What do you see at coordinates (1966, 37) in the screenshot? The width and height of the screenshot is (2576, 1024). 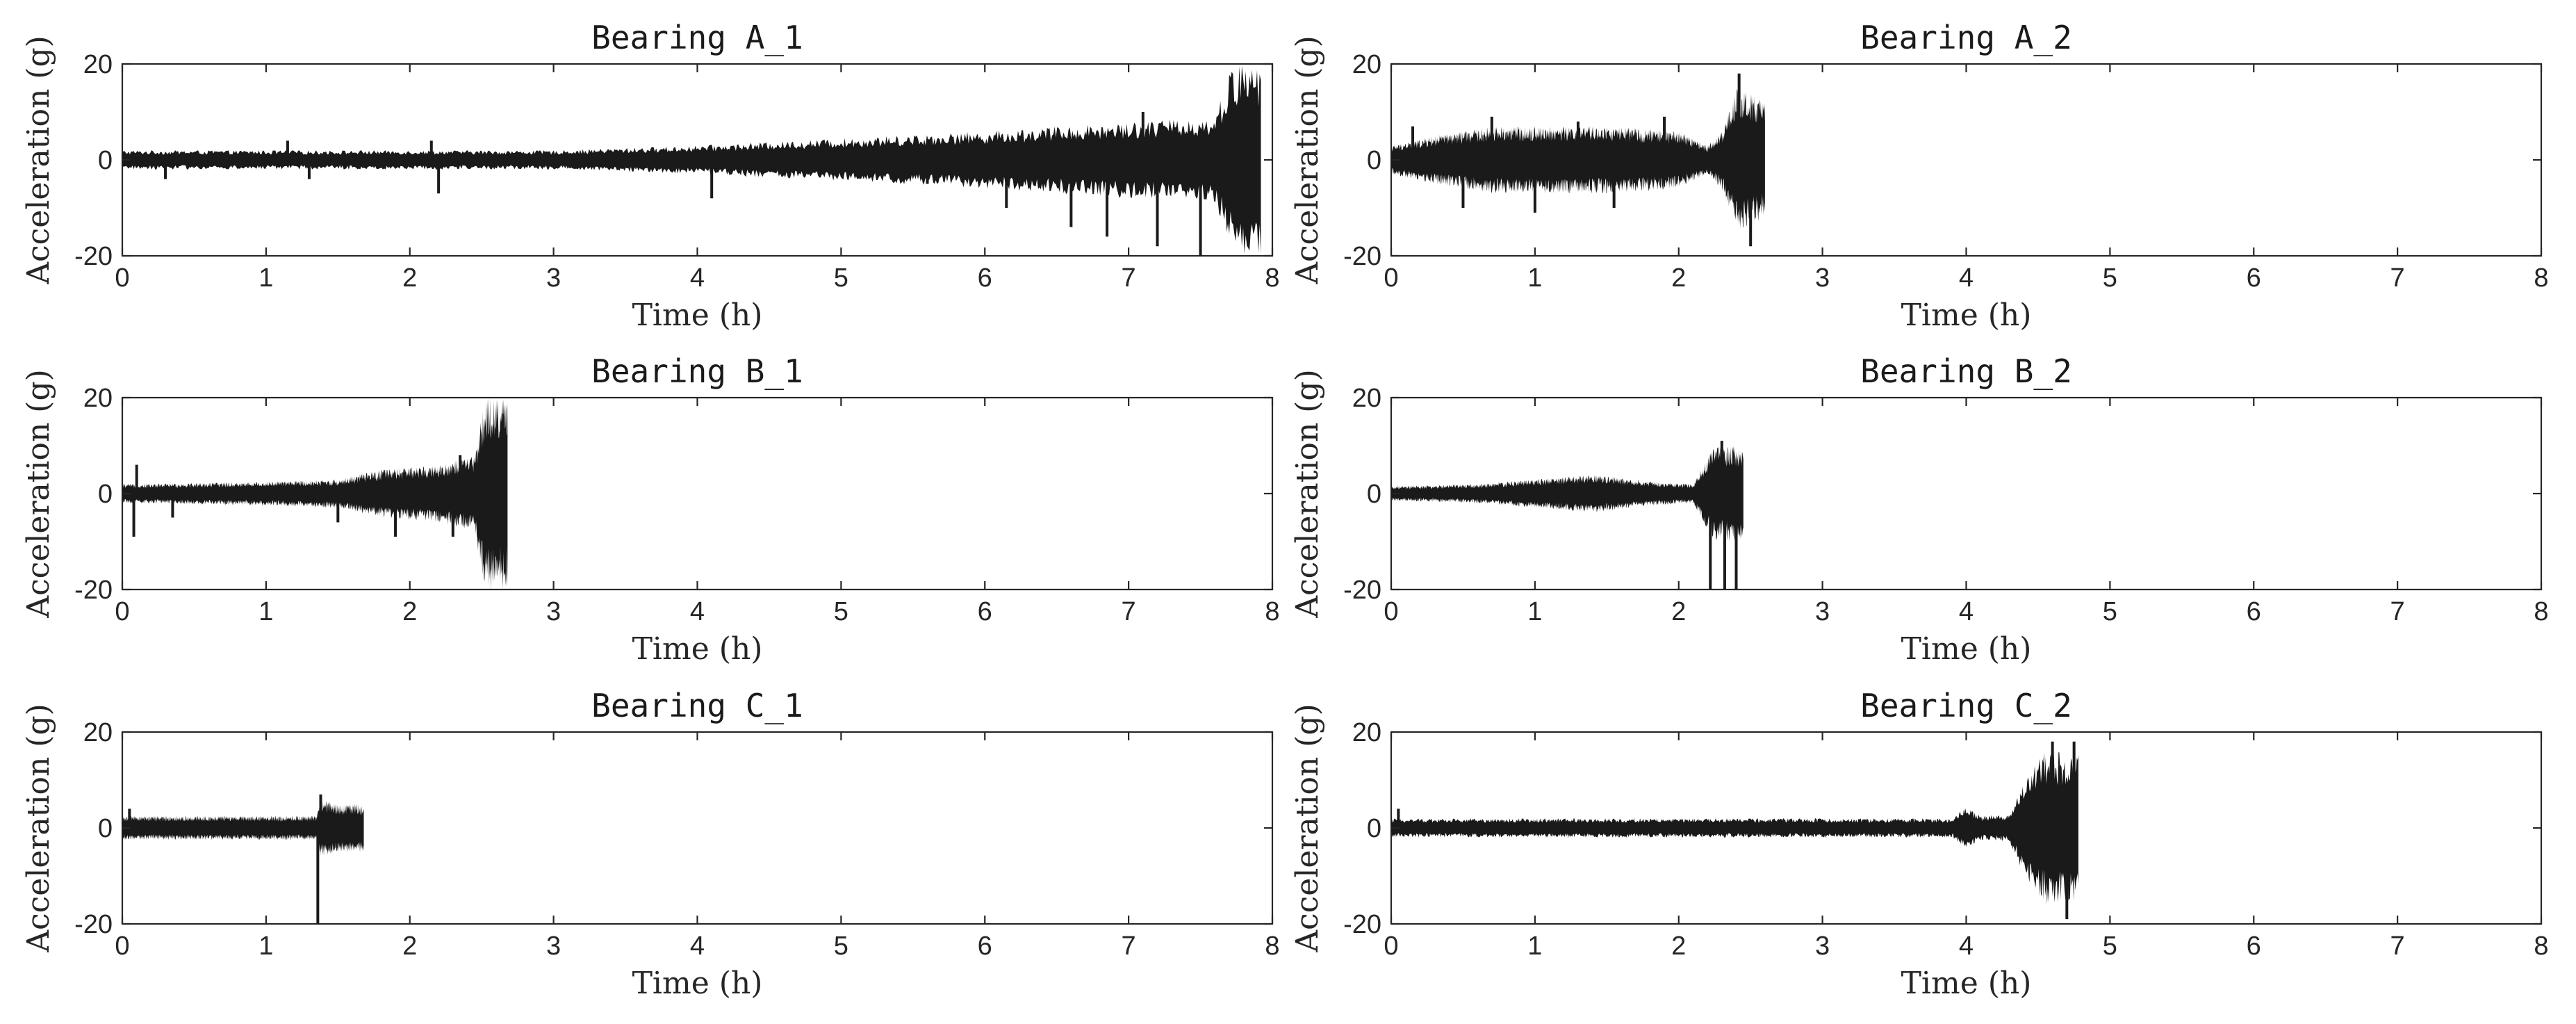 I see `chart-title: Bearing A_2` at bounding box center [1966, 37].